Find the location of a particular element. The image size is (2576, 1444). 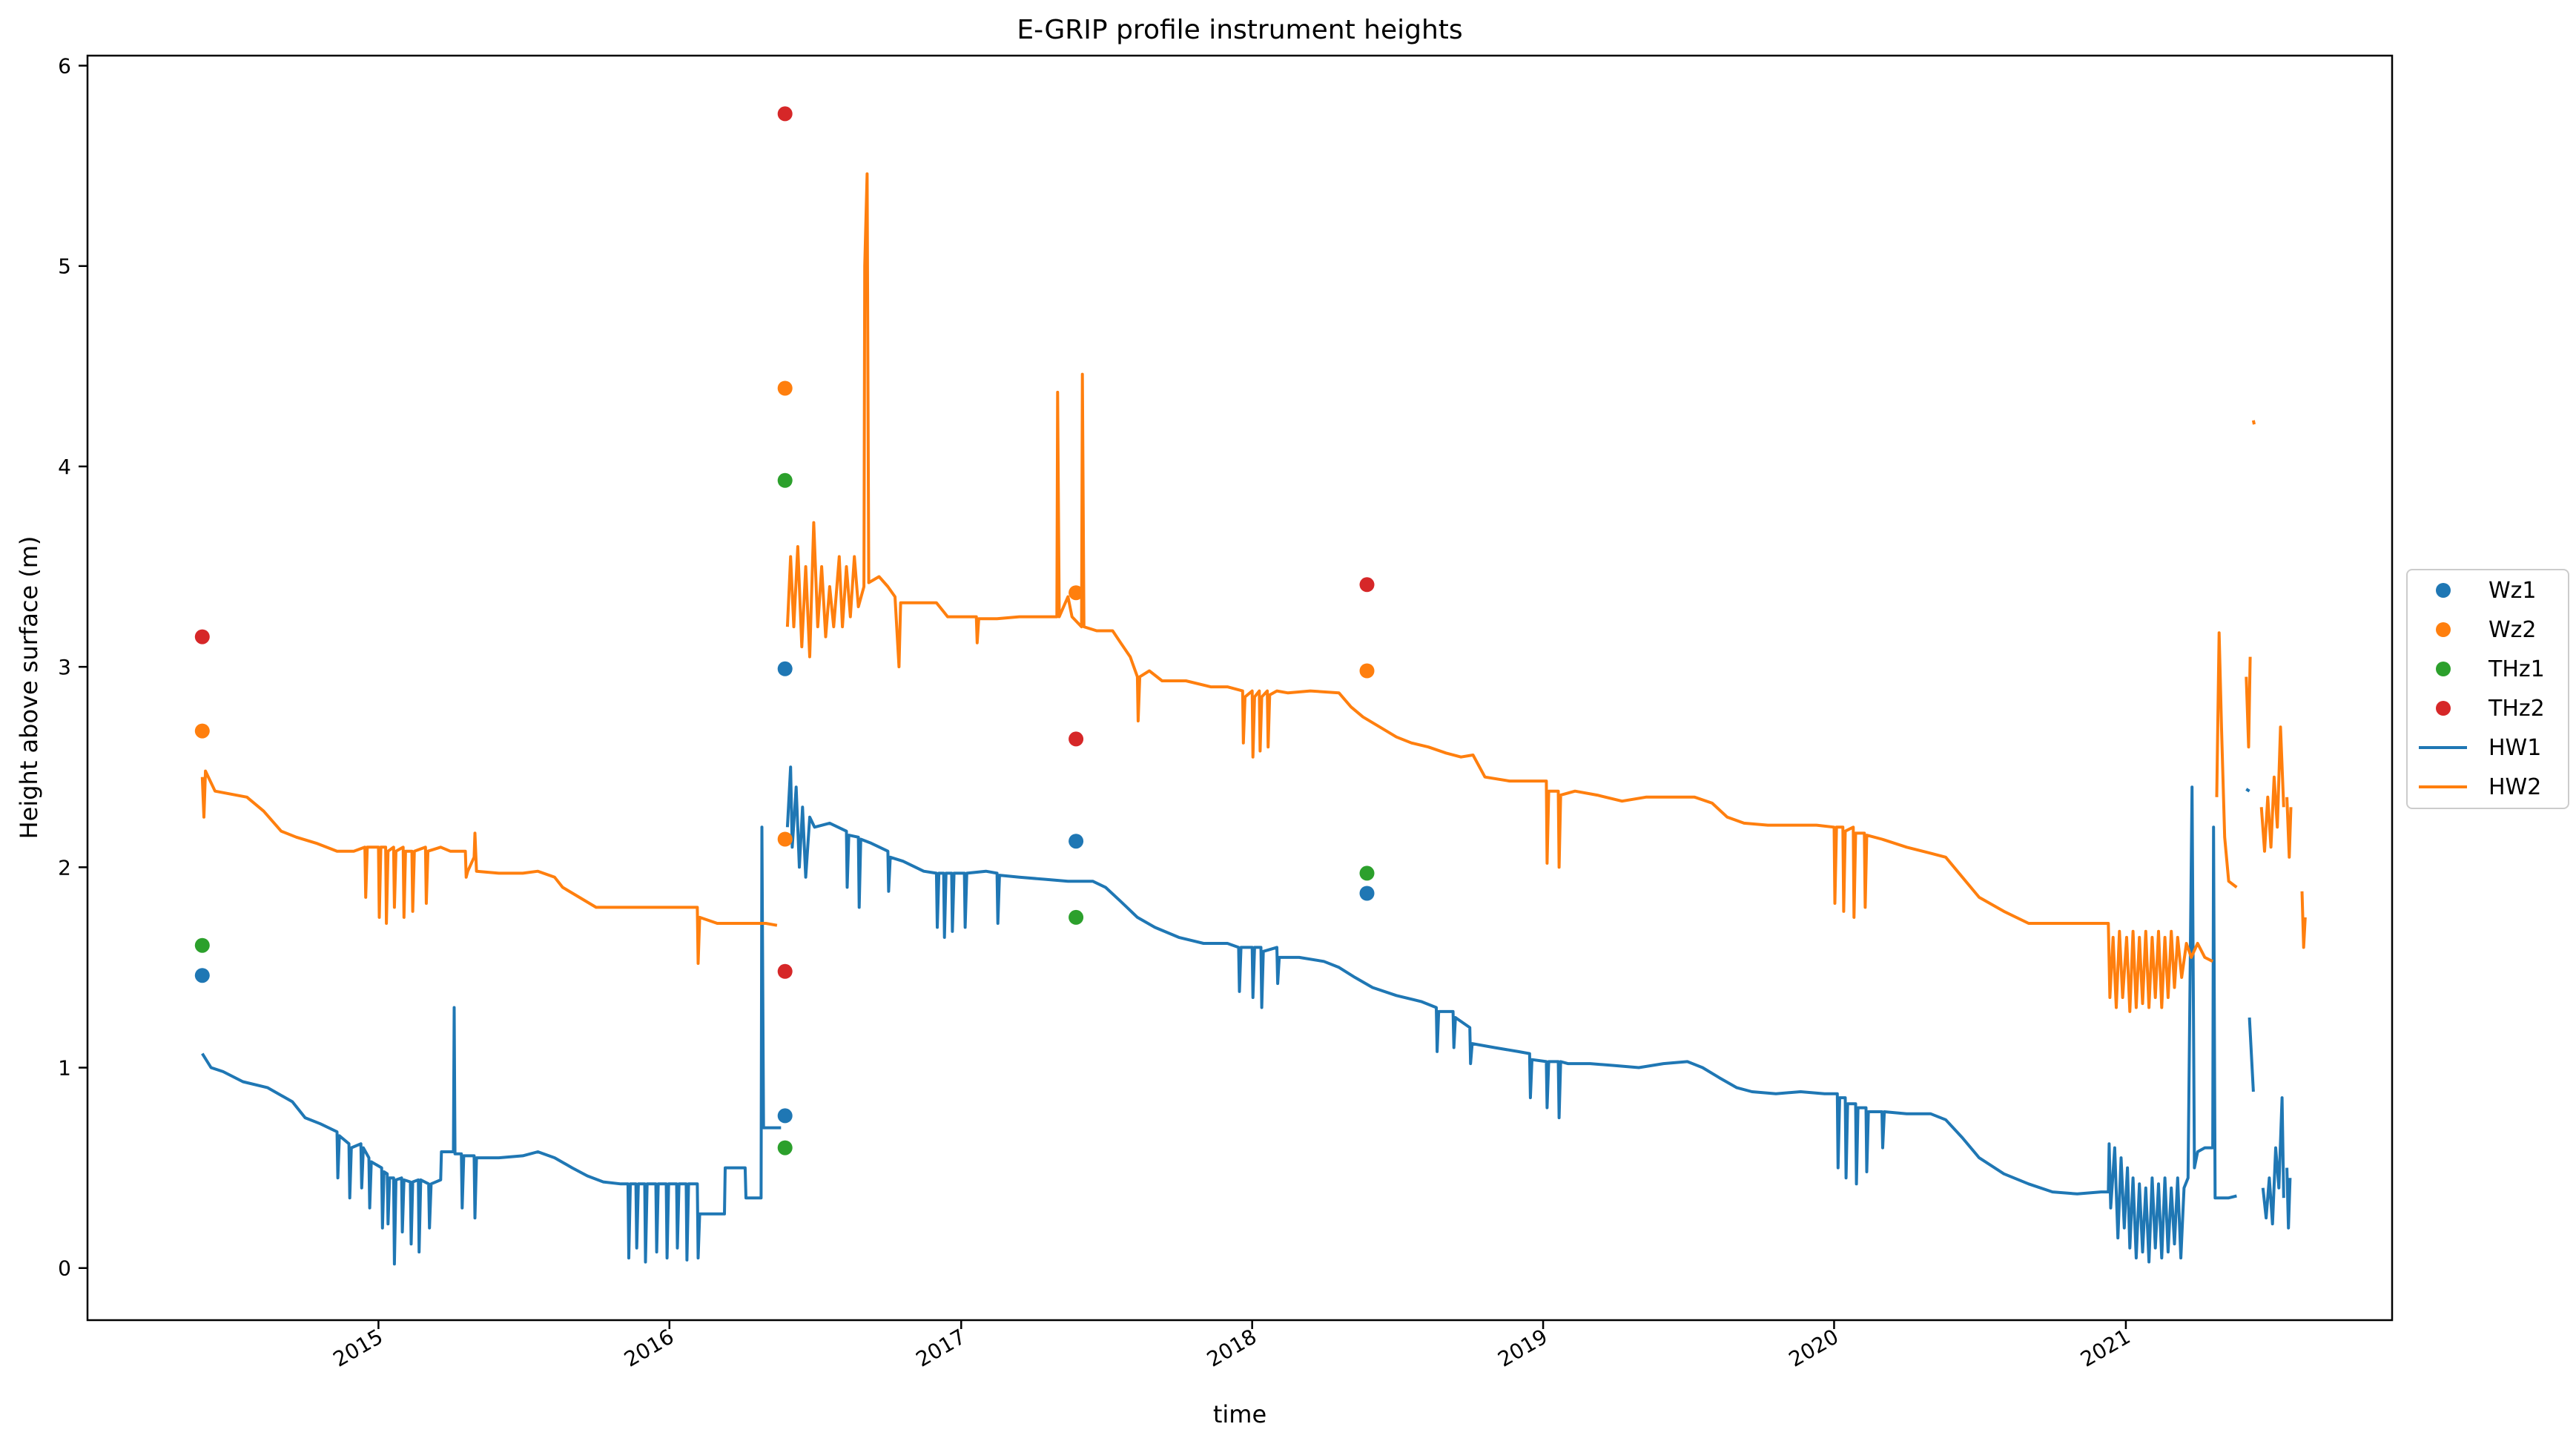

y-axis-label: Height above surface (m) is located at coordinates (29, 688).